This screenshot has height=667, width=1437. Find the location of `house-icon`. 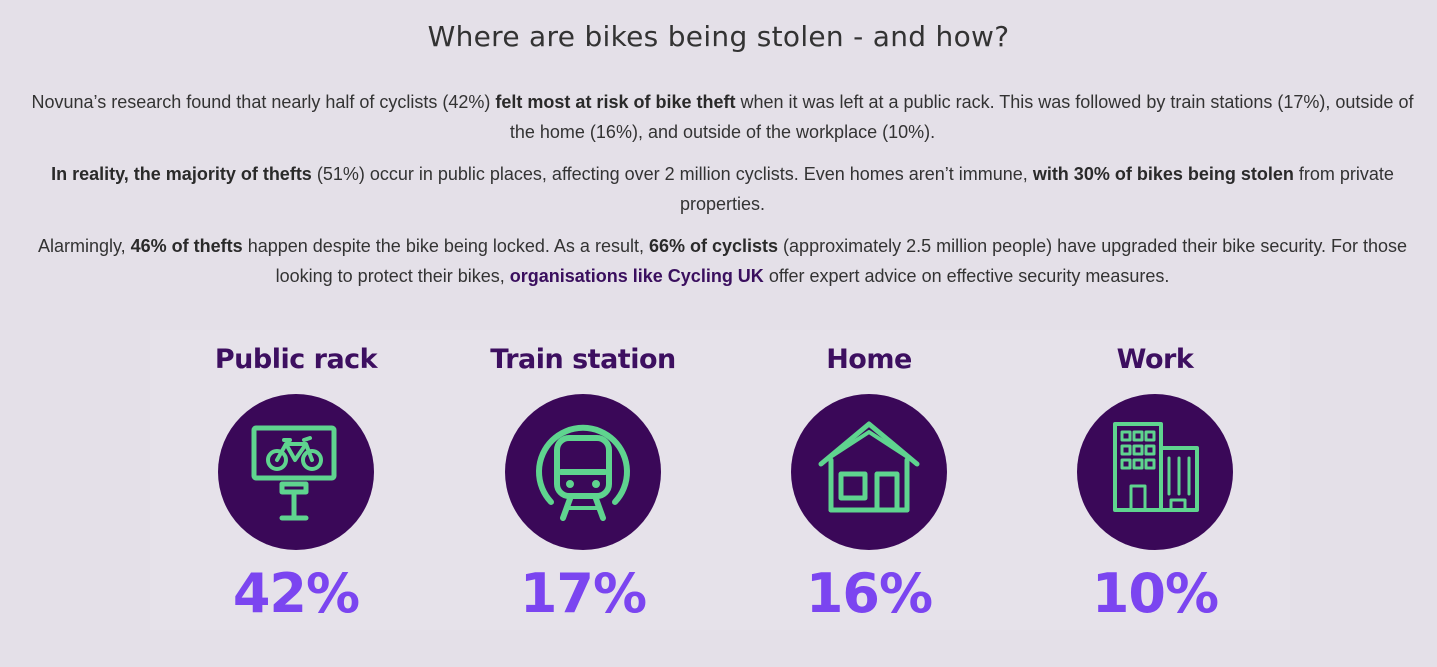

house-icon is located at coordinates (869, 472).